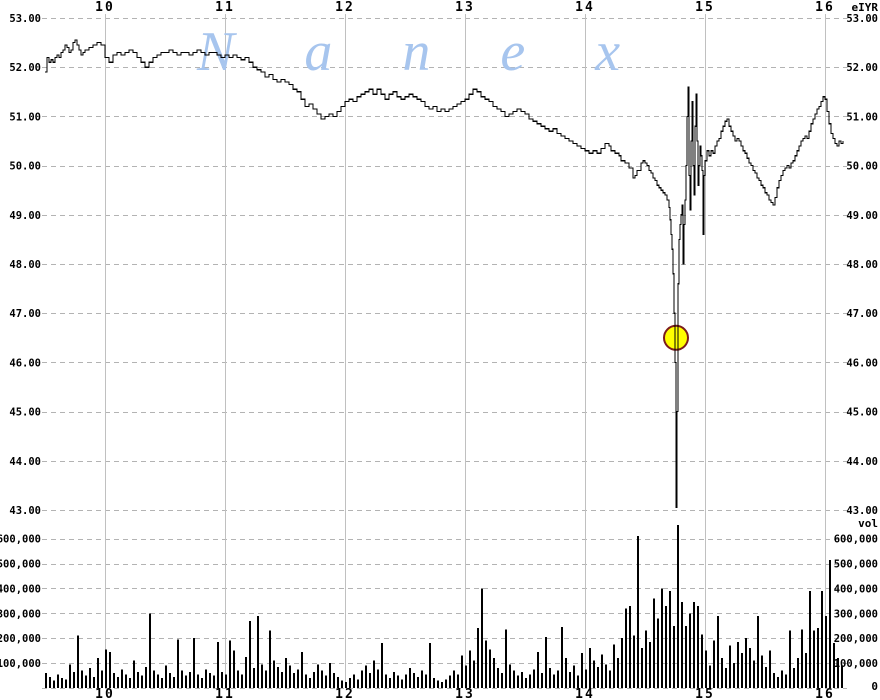 The image size is (880, 700). I want to click on price-axis-label-left: 44.00, so click(25, 462).